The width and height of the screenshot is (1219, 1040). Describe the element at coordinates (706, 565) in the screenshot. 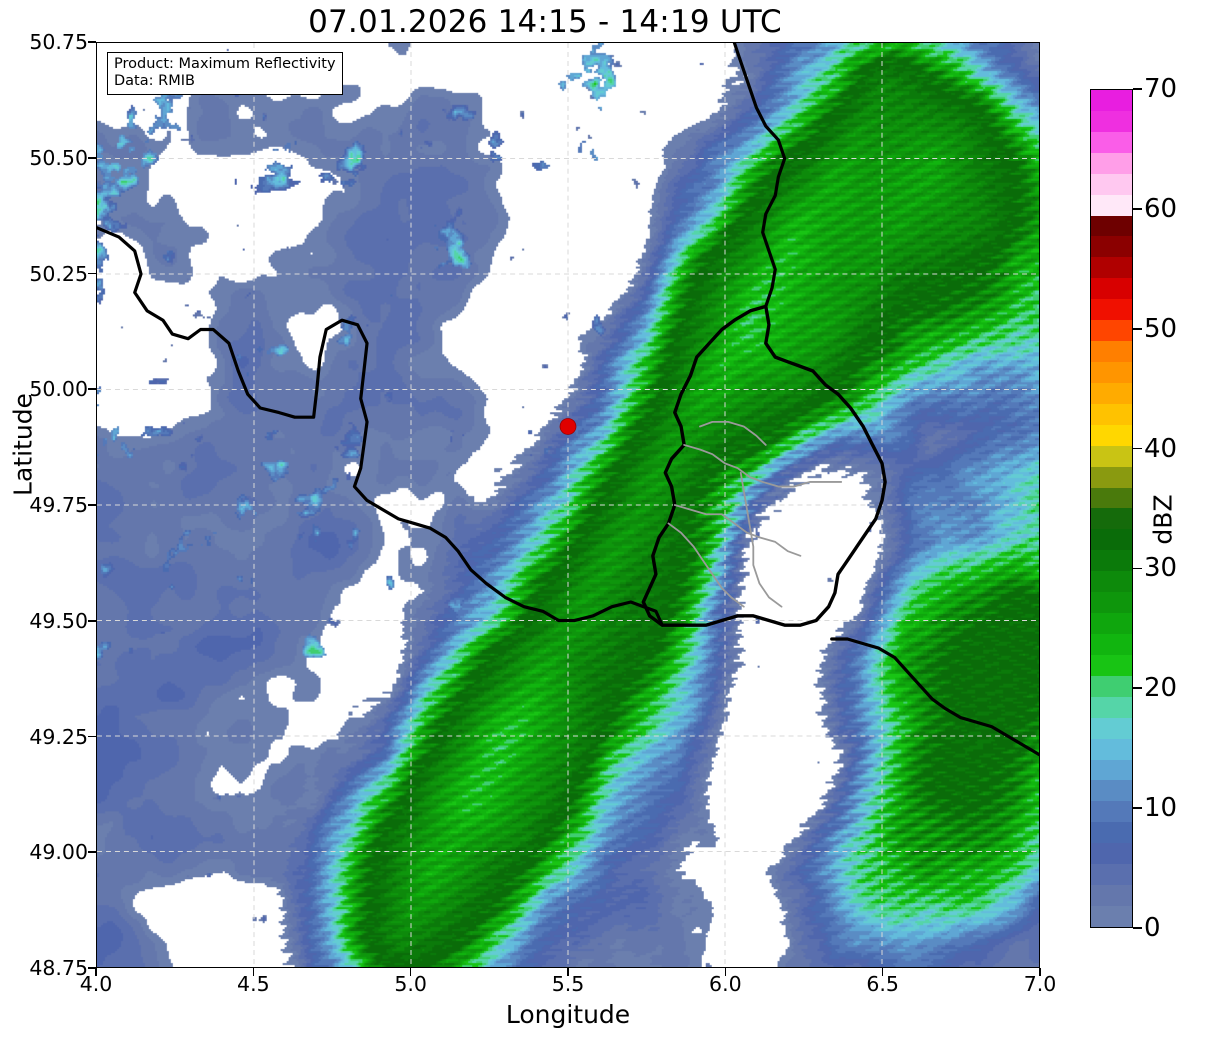

I see `internal-border-luxembourg-southwest` at that location.